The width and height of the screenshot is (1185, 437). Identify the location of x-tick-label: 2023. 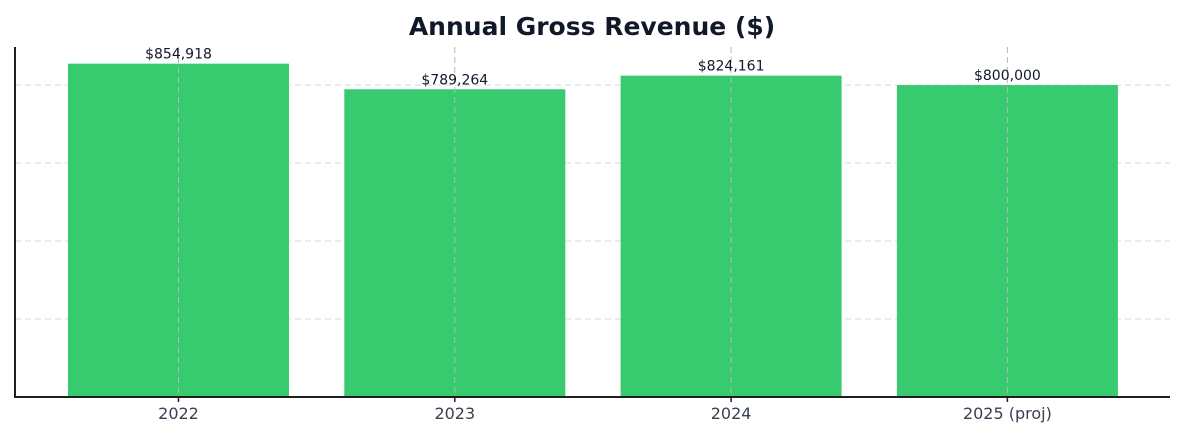
(454, 413).